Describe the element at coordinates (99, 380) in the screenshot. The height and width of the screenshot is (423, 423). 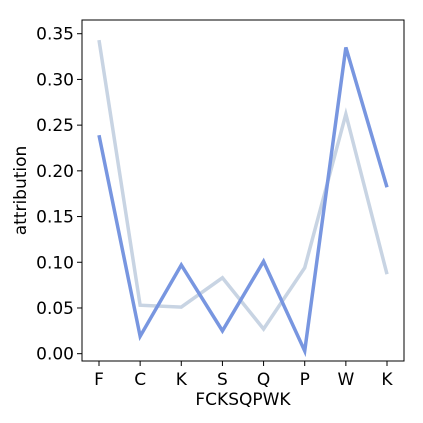
I see `x-tick-label: F` at that location.